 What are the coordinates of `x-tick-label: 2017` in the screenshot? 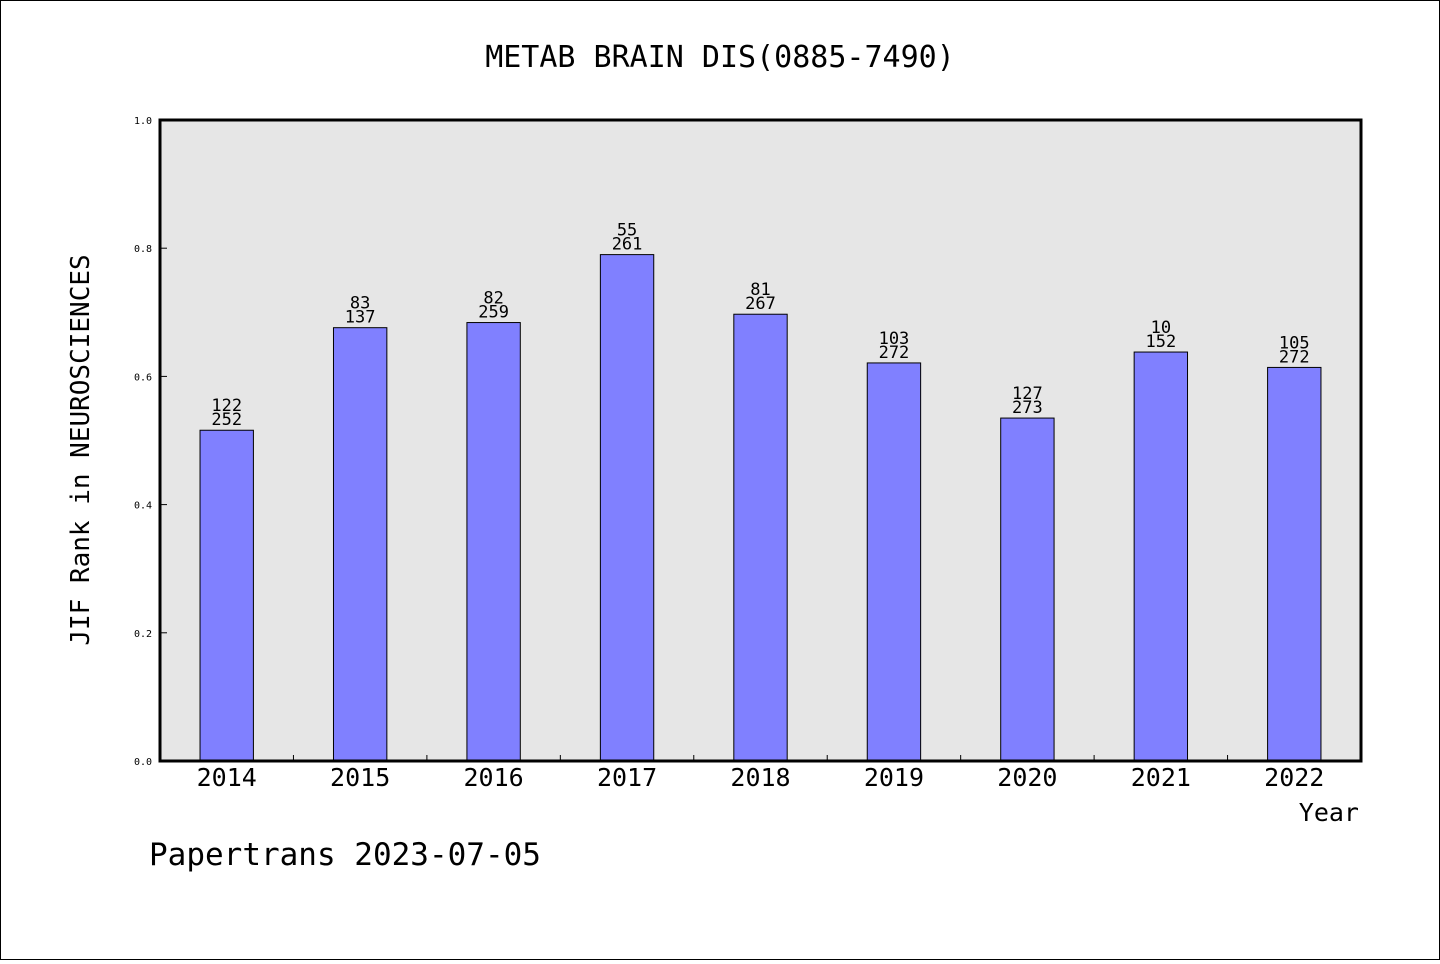 It's located at (627, 777).